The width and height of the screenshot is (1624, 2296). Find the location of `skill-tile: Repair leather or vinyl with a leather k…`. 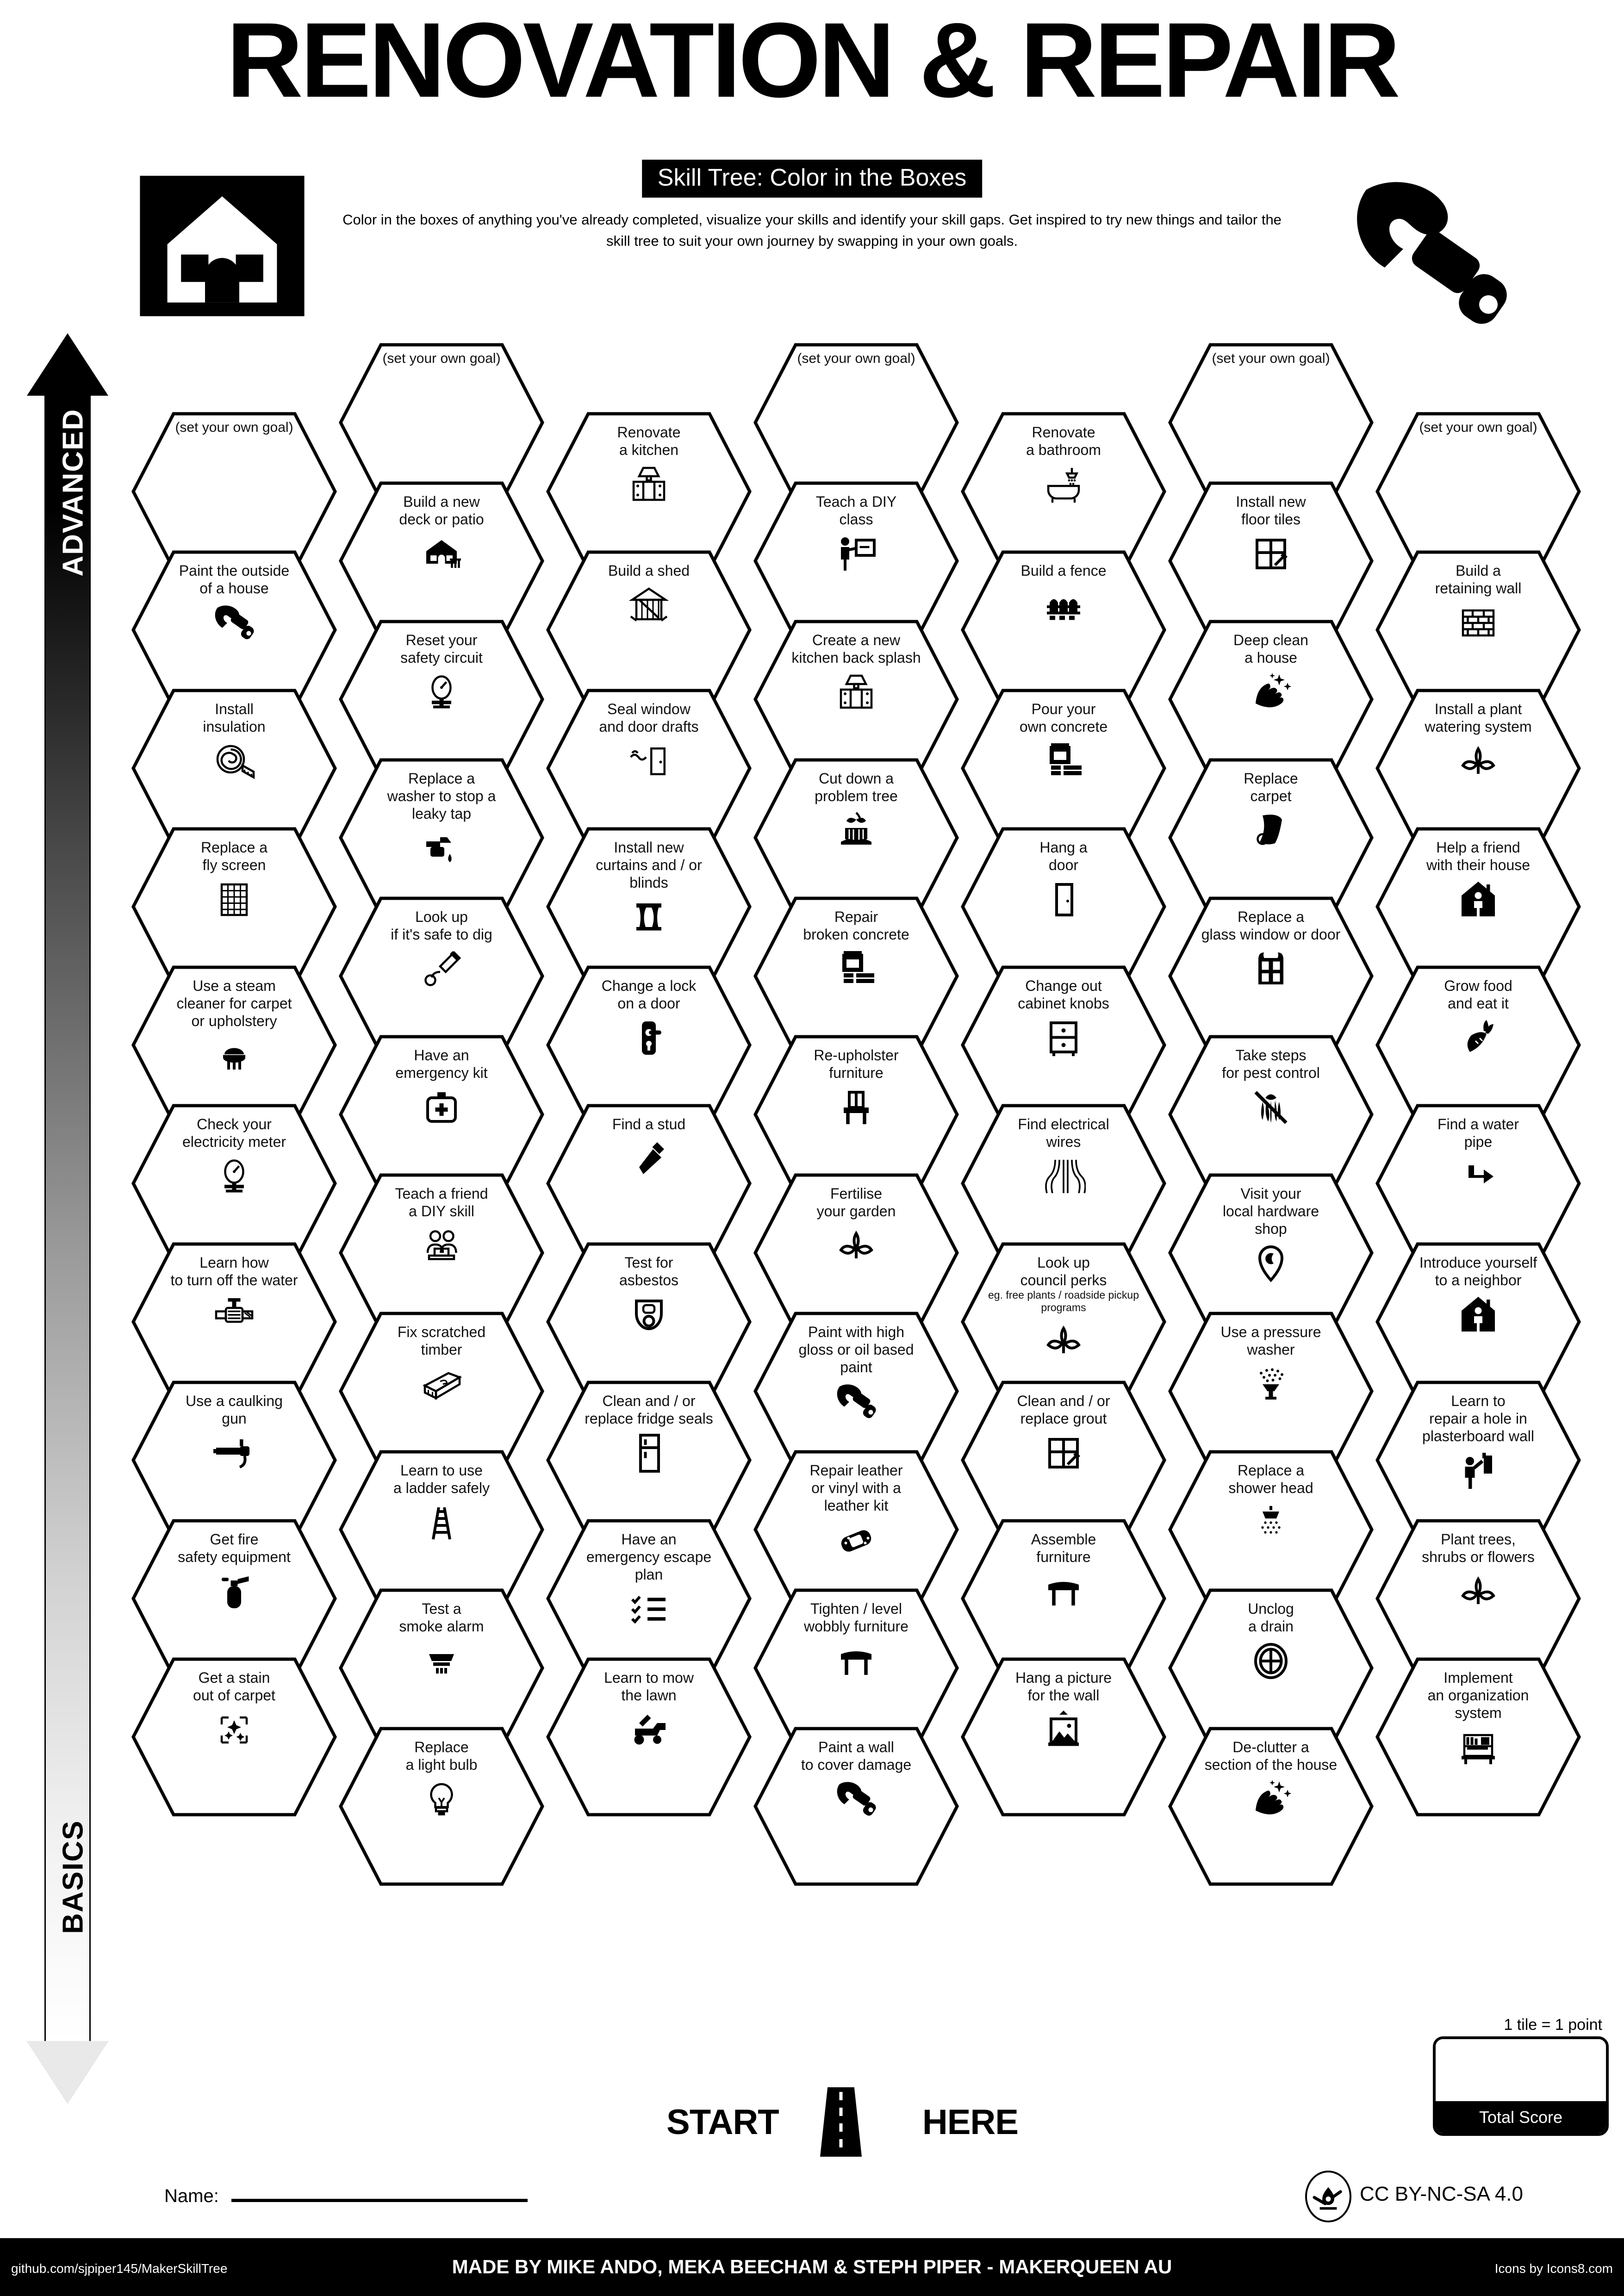

skill-tile: Repair leather or vinyl with a leather k… is located at coordinates (856, 1530).